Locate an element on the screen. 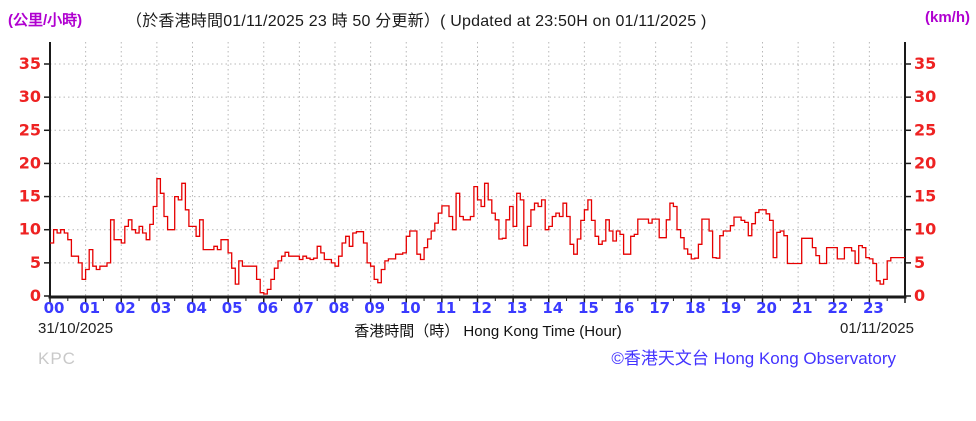 Image resolution: width=976 pixels, height=421 pixels. y-axis-label-right: 20 is located at coordinates (925, 162).